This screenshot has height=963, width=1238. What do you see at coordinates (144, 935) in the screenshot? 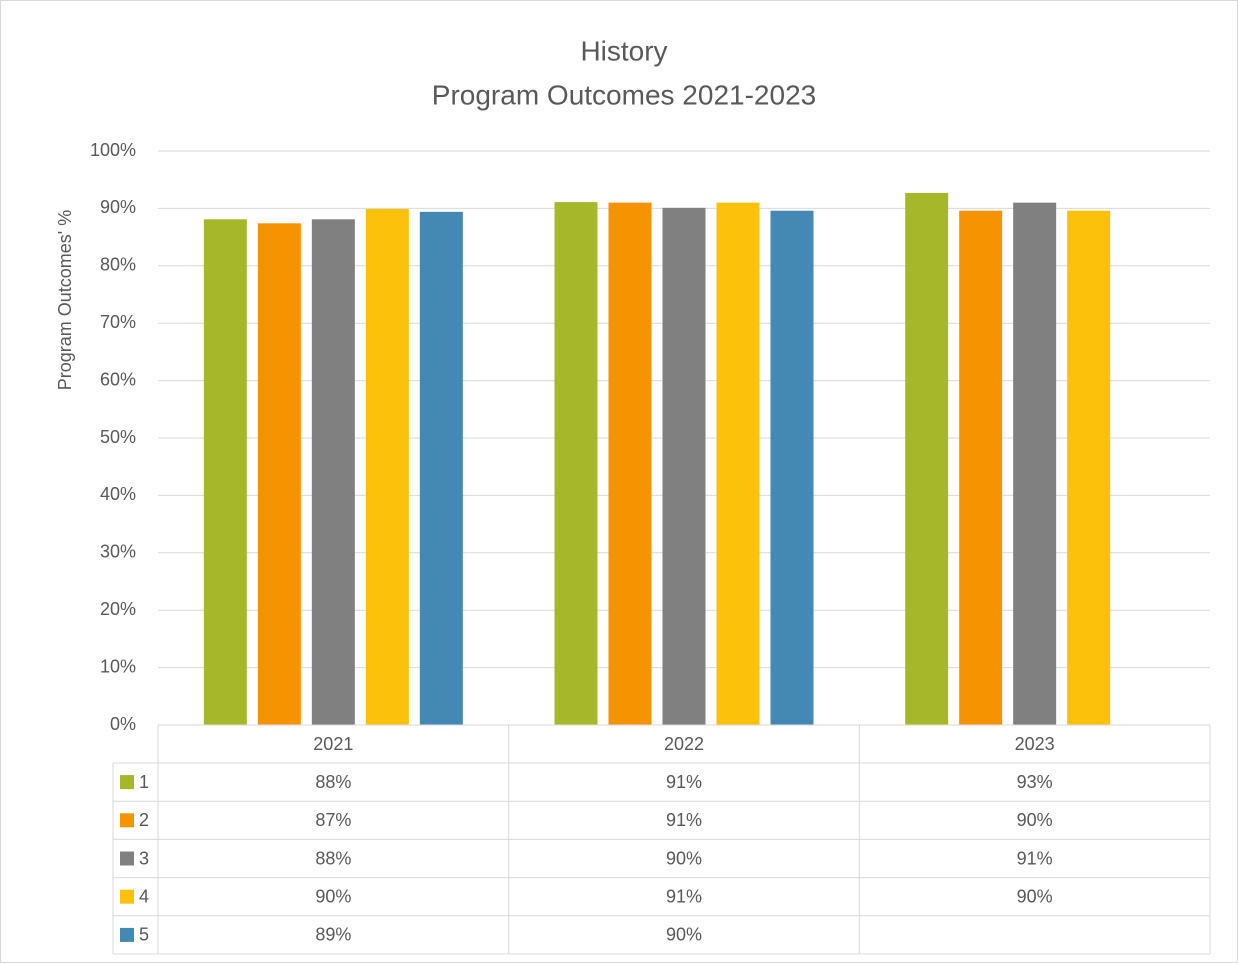
I see `legend-label: 5` at bounding box center [144, 935].